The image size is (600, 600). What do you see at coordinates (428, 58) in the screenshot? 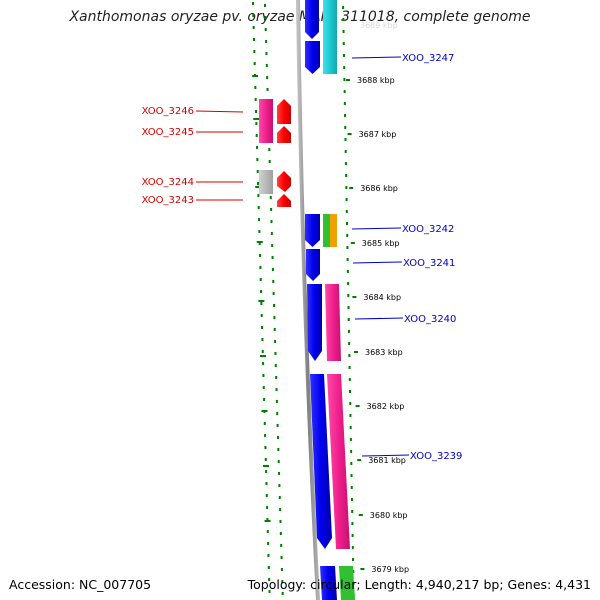
I see `gene-label-forward: XOO_3247` at bounding box center [428, 58].